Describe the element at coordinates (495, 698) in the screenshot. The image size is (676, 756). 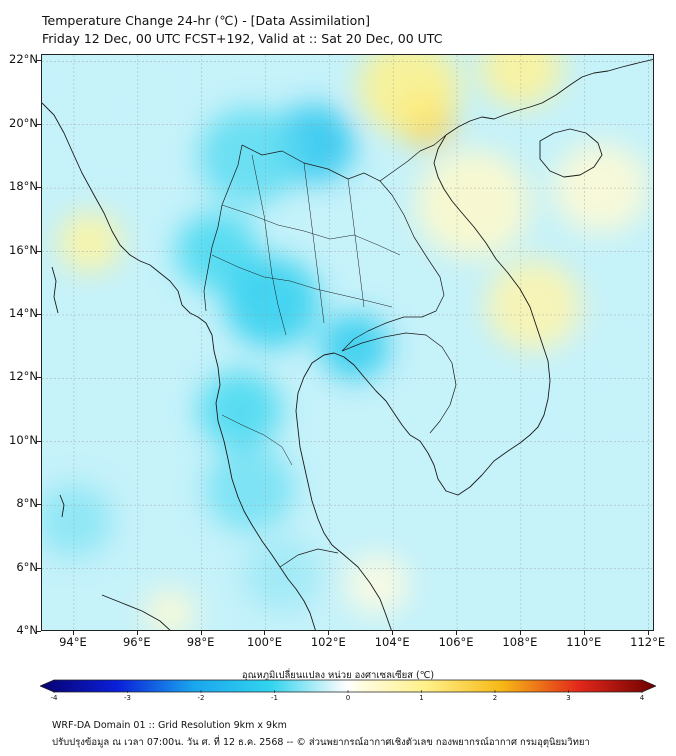
I see `colorbar-tick-label: 2` at that location.